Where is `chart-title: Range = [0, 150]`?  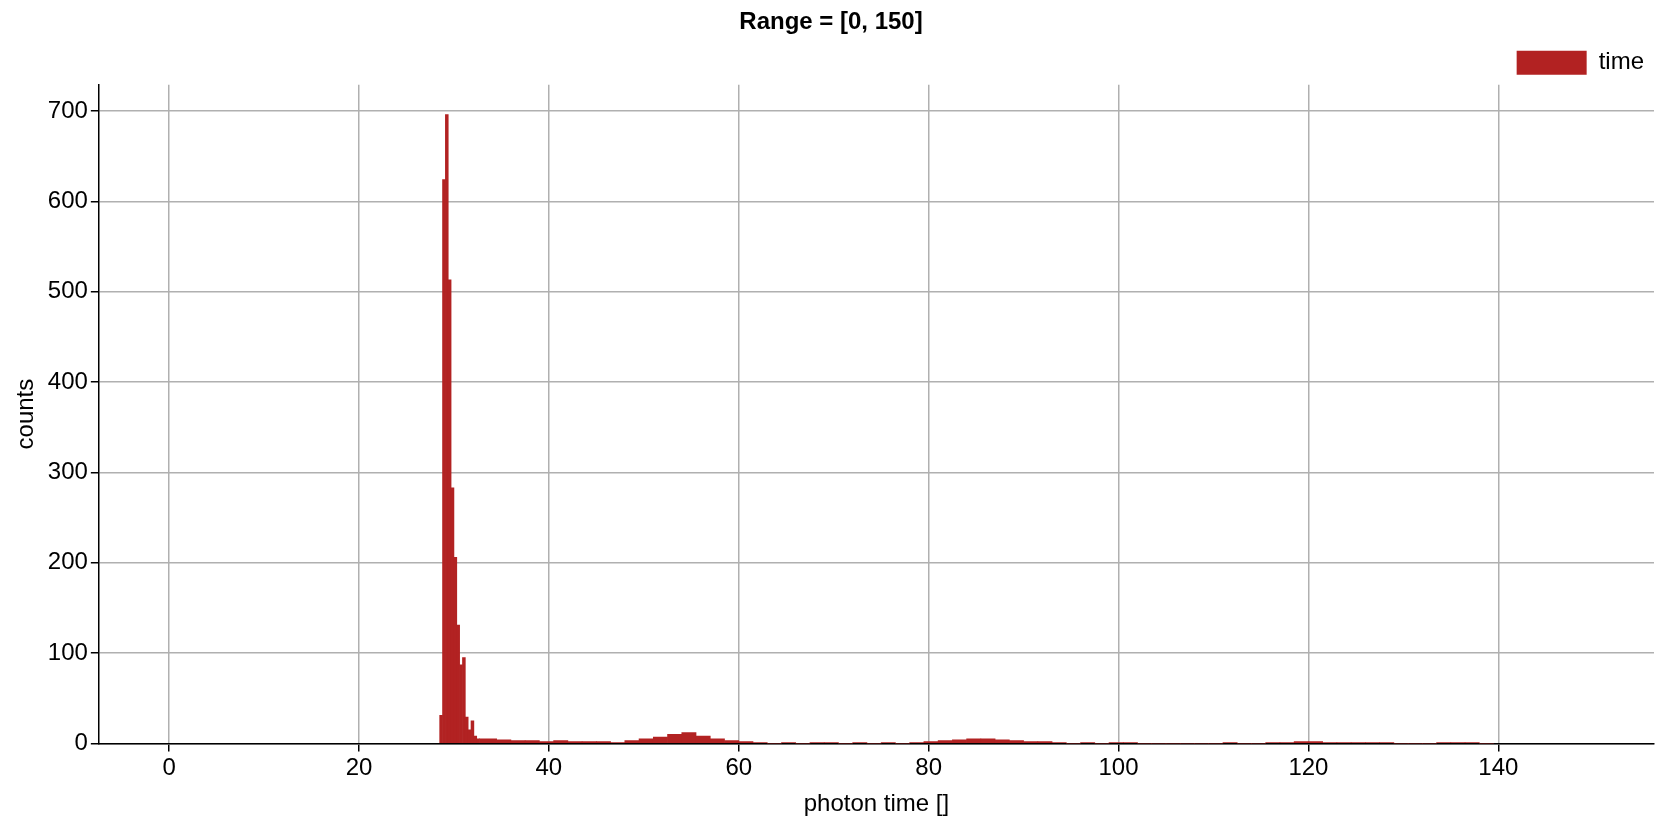 chart-title: Range = [0, 150] is located at coordinates (831, 21).